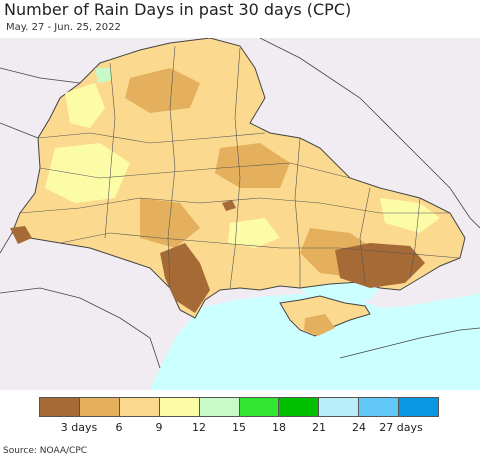  What do you see at coordinates (199, 427) in the screenshot?
I see `legend-tick-12: 12` at bounding box center [199, 427].